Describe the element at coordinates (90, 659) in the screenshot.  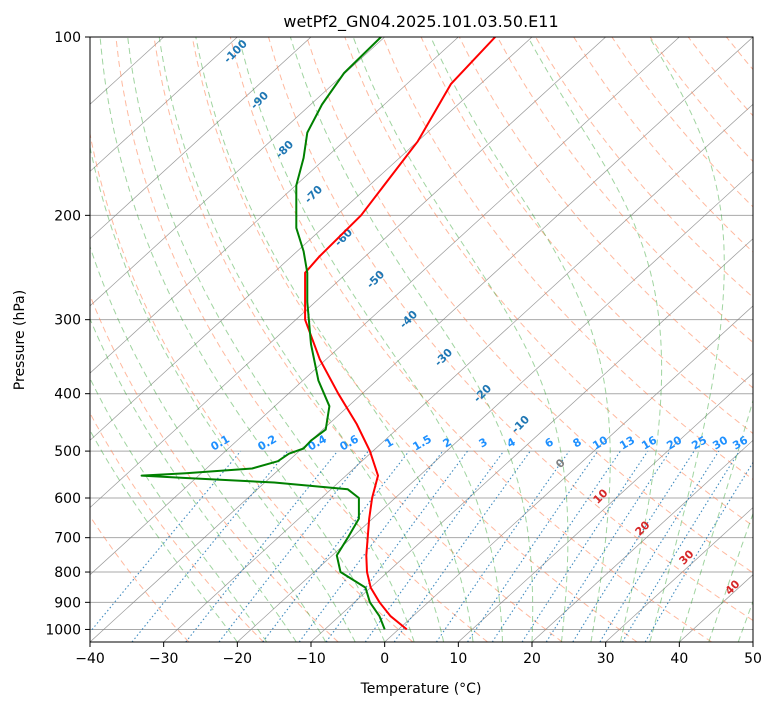
I see `x-tick-label: −40` at that location.